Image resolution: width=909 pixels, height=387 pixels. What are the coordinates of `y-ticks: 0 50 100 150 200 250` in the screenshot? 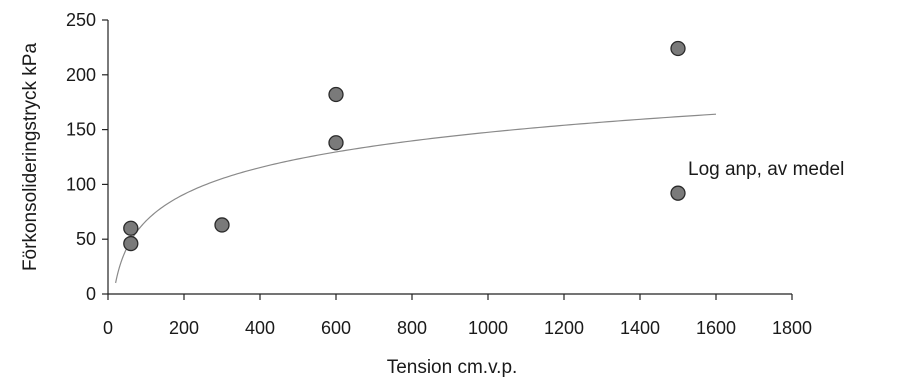 It's located at (87, 157).